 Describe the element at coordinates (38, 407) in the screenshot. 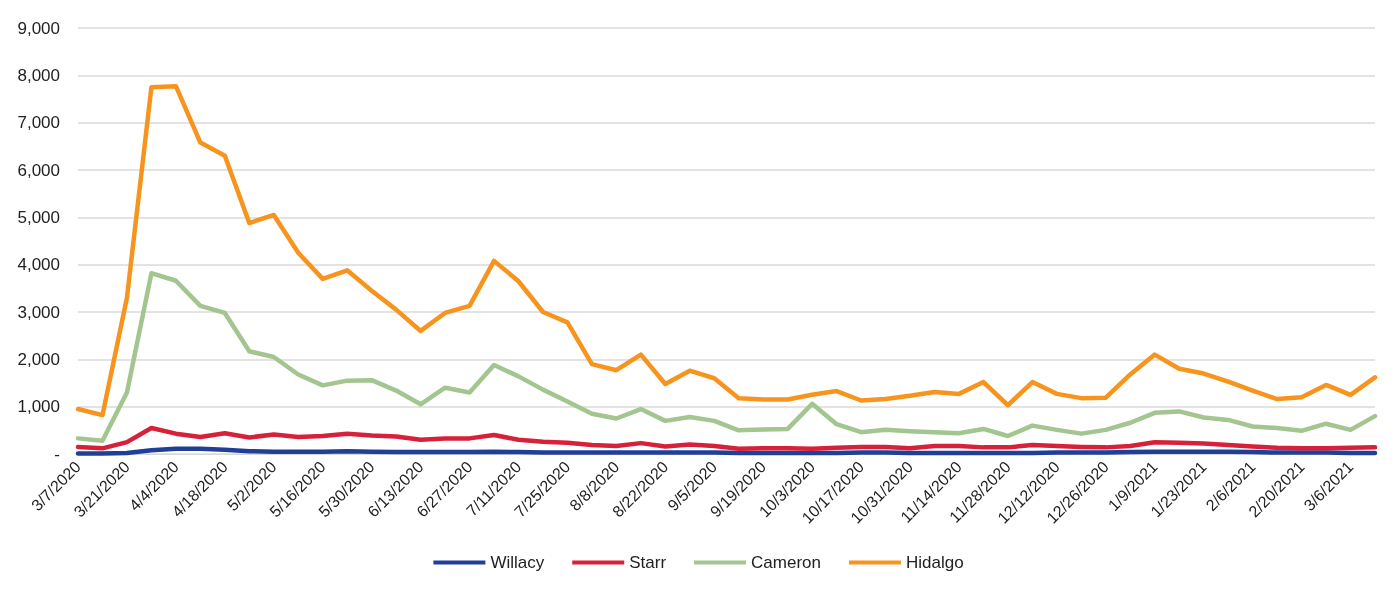

I see `y-tick-label: 1,000` at that location.